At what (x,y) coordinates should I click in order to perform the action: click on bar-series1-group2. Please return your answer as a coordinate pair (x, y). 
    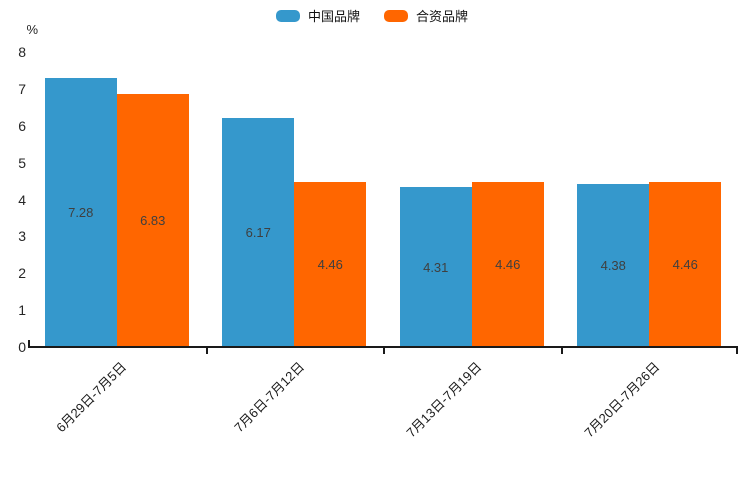
    Looking at the image, I should click on (507, 263).